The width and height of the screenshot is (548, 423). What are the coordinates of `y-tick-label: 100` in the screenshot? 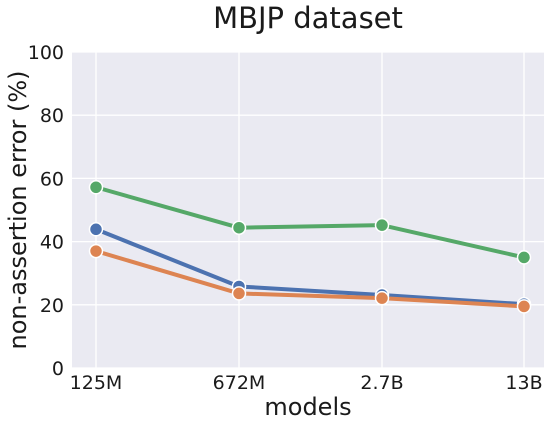 It's located at (46, 53).